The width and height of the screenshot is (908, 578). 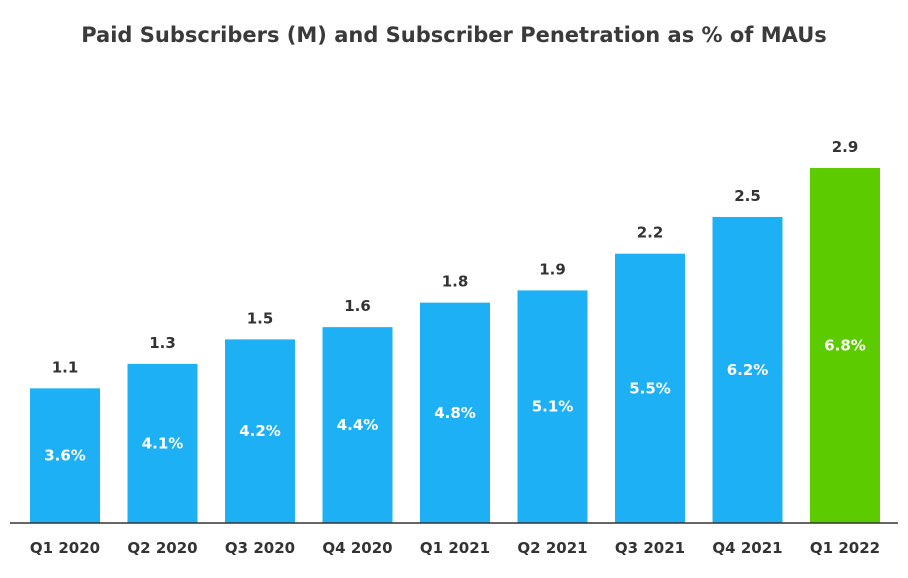 I want to click on penetration-label: 3.6%, so click(x=65, y=456).